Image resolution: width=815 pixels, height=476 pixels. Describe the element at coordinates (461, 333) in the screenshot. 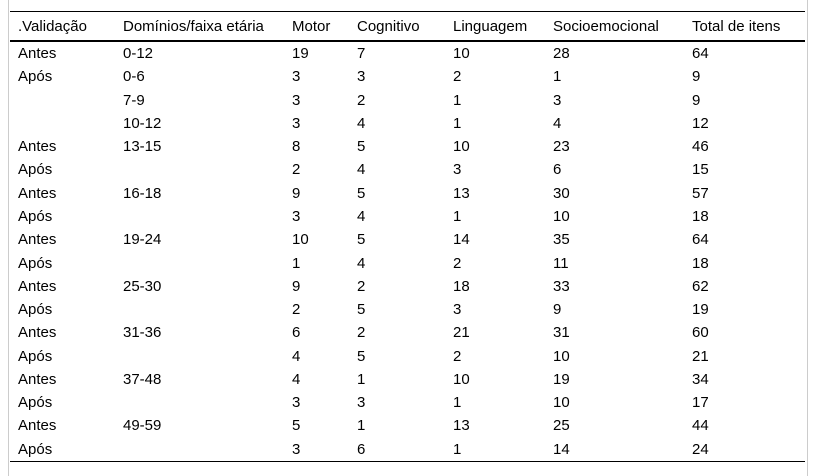

I see `table-cell: 21` at that location.